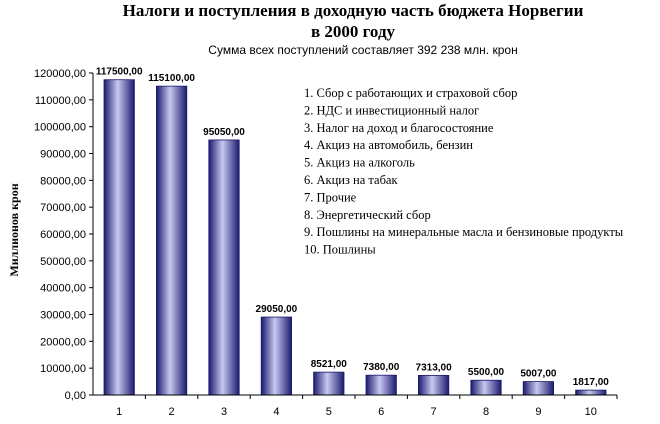 This screenshot has width=660, height=424. Describe the element at coordinates (399, 128) in the screenshot. I see `legend-item-3: 3. Налог на доход и благосостояние` at that location.